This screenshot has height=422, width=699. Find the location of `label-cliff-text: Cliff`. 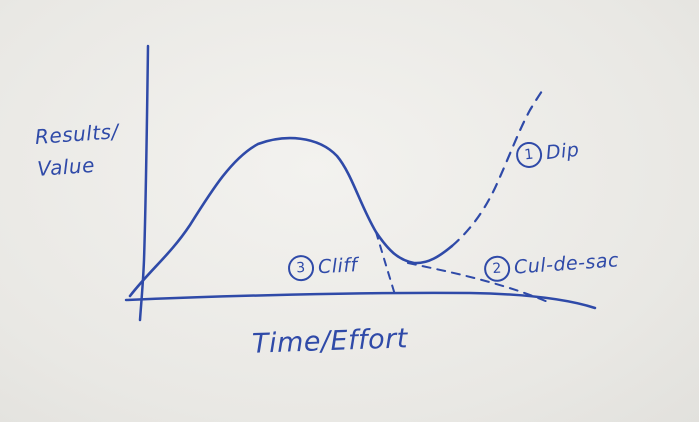

label-cliff-text: Cliff is located at coordinates (338, 266).